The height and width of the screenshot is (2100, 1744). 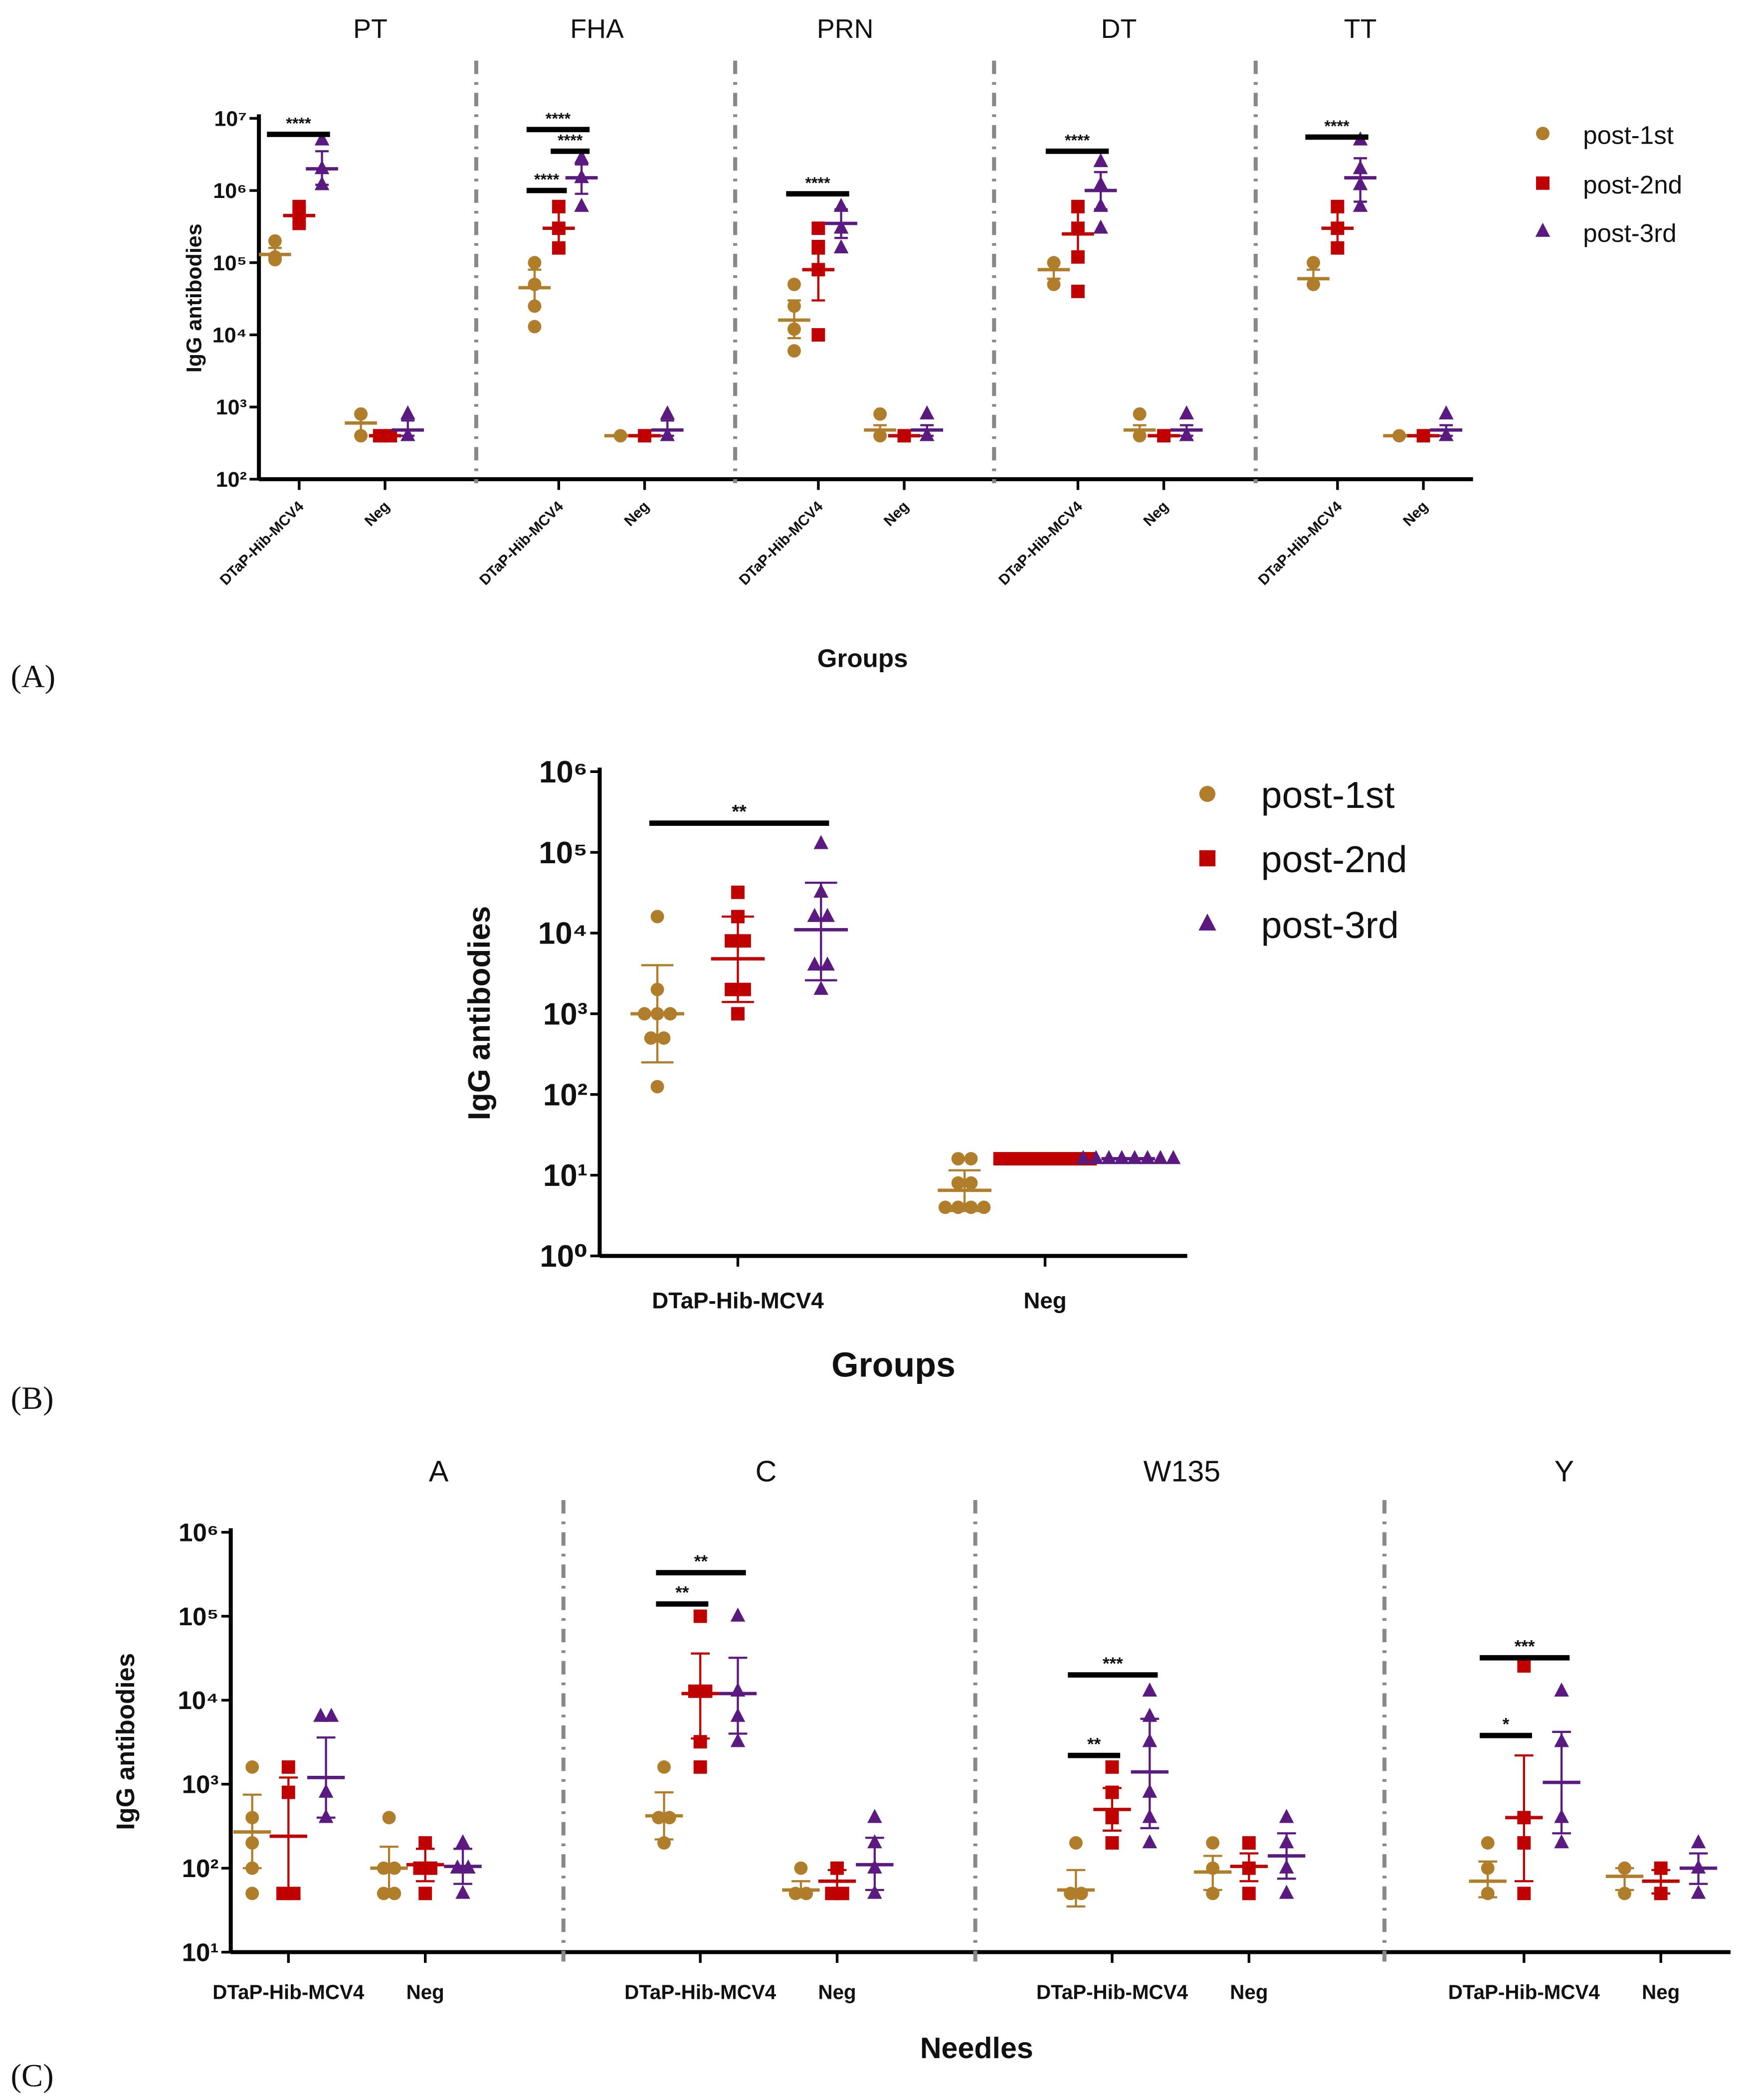 What do you see at coordinates (1506, 1724) in the screenshot?
I see `significance-label: *` at bounding box center [1506, 1724].